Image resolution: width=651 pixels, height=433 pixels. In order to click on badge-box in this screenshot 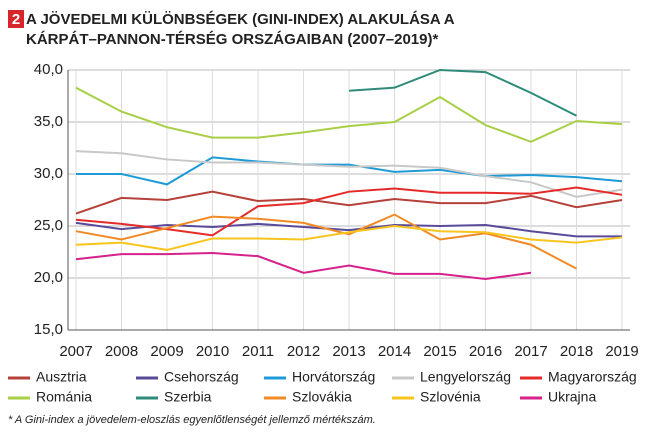, I will do `click(16, 19)`.